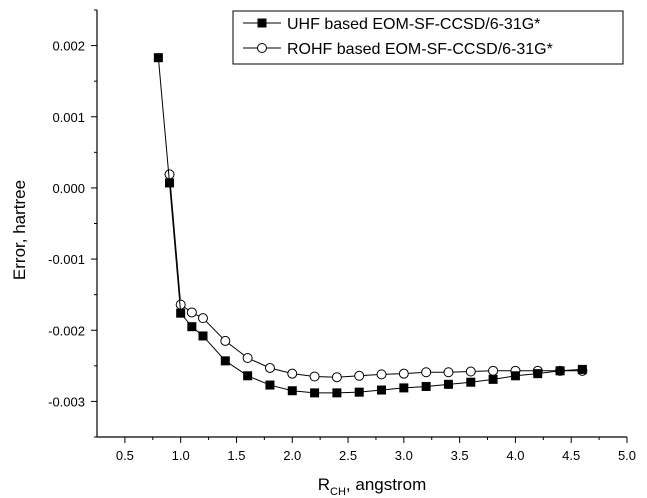  I want to click on legend-box, so click(428, 37).